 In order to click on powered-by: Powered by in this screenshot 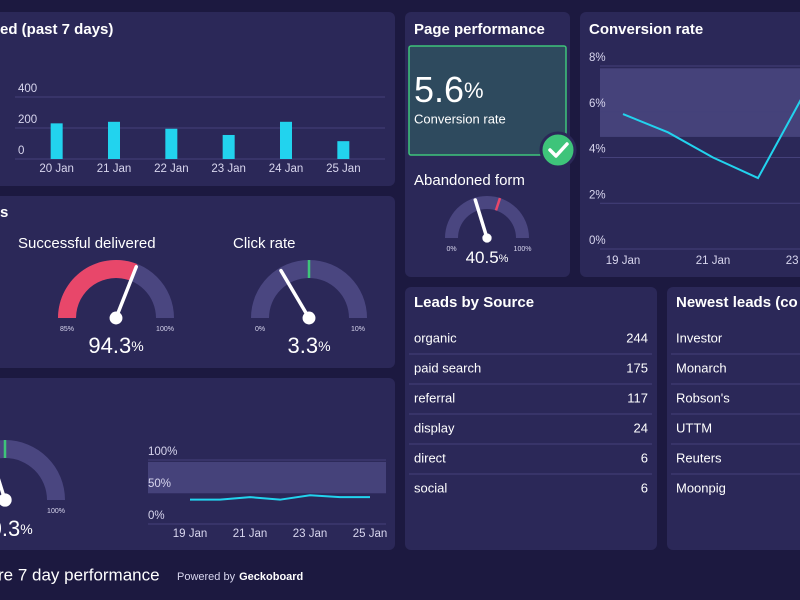, I will do `click(206, 577)`.